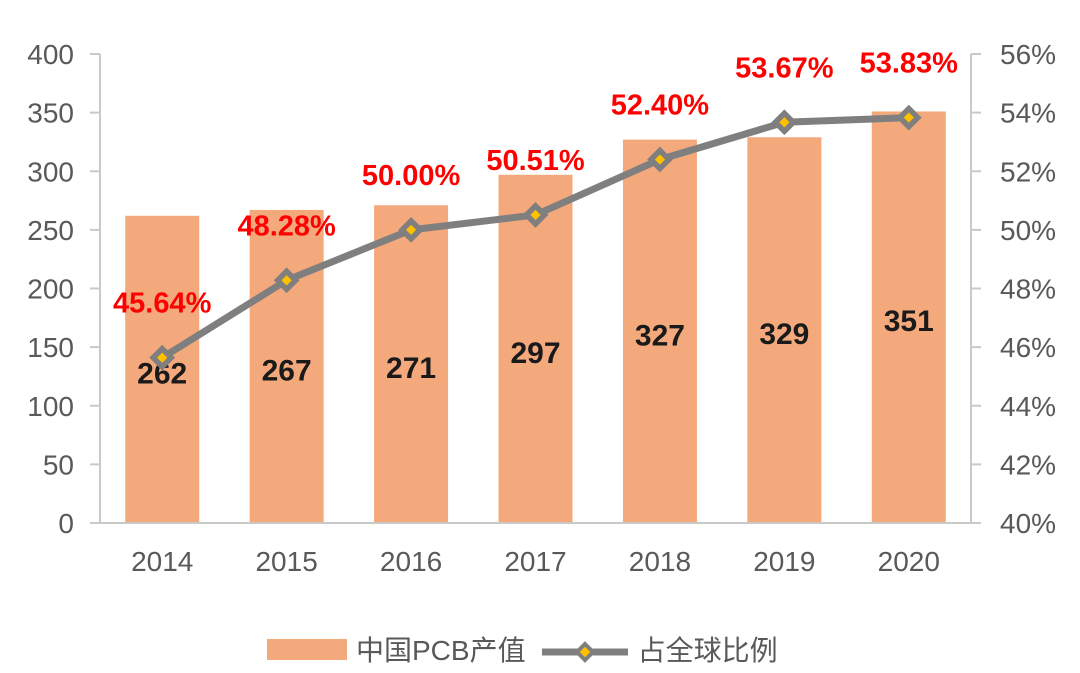 This screenshot has height=673, width=1080. Describe the element at coordinates (286, 280) in the screenshot. I see `line-marker-2015` at that location.